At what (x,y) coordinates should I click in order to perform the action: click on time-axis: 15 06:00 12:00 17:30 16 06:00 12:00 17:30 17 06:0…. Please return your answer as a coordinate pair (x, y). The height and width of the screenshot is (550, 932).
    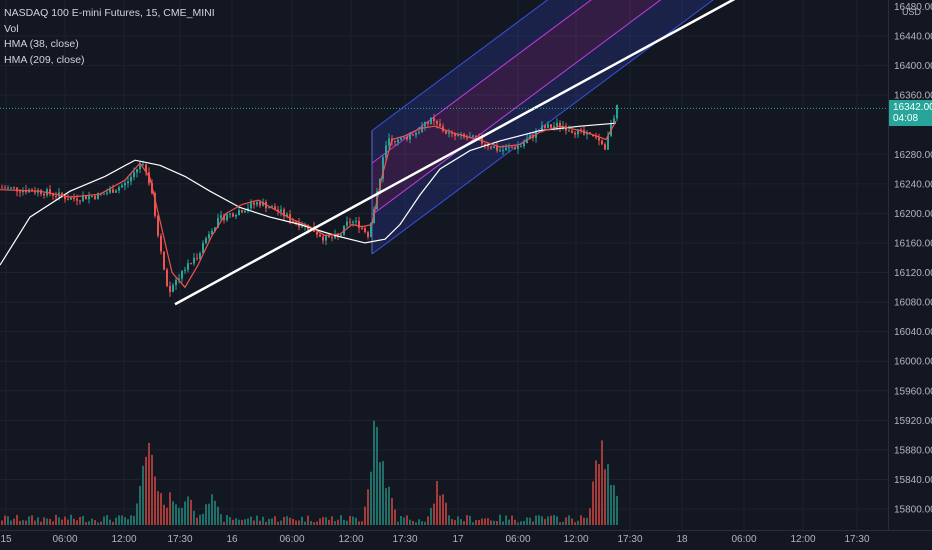
    Looking at the image, I should click on (435, 539).